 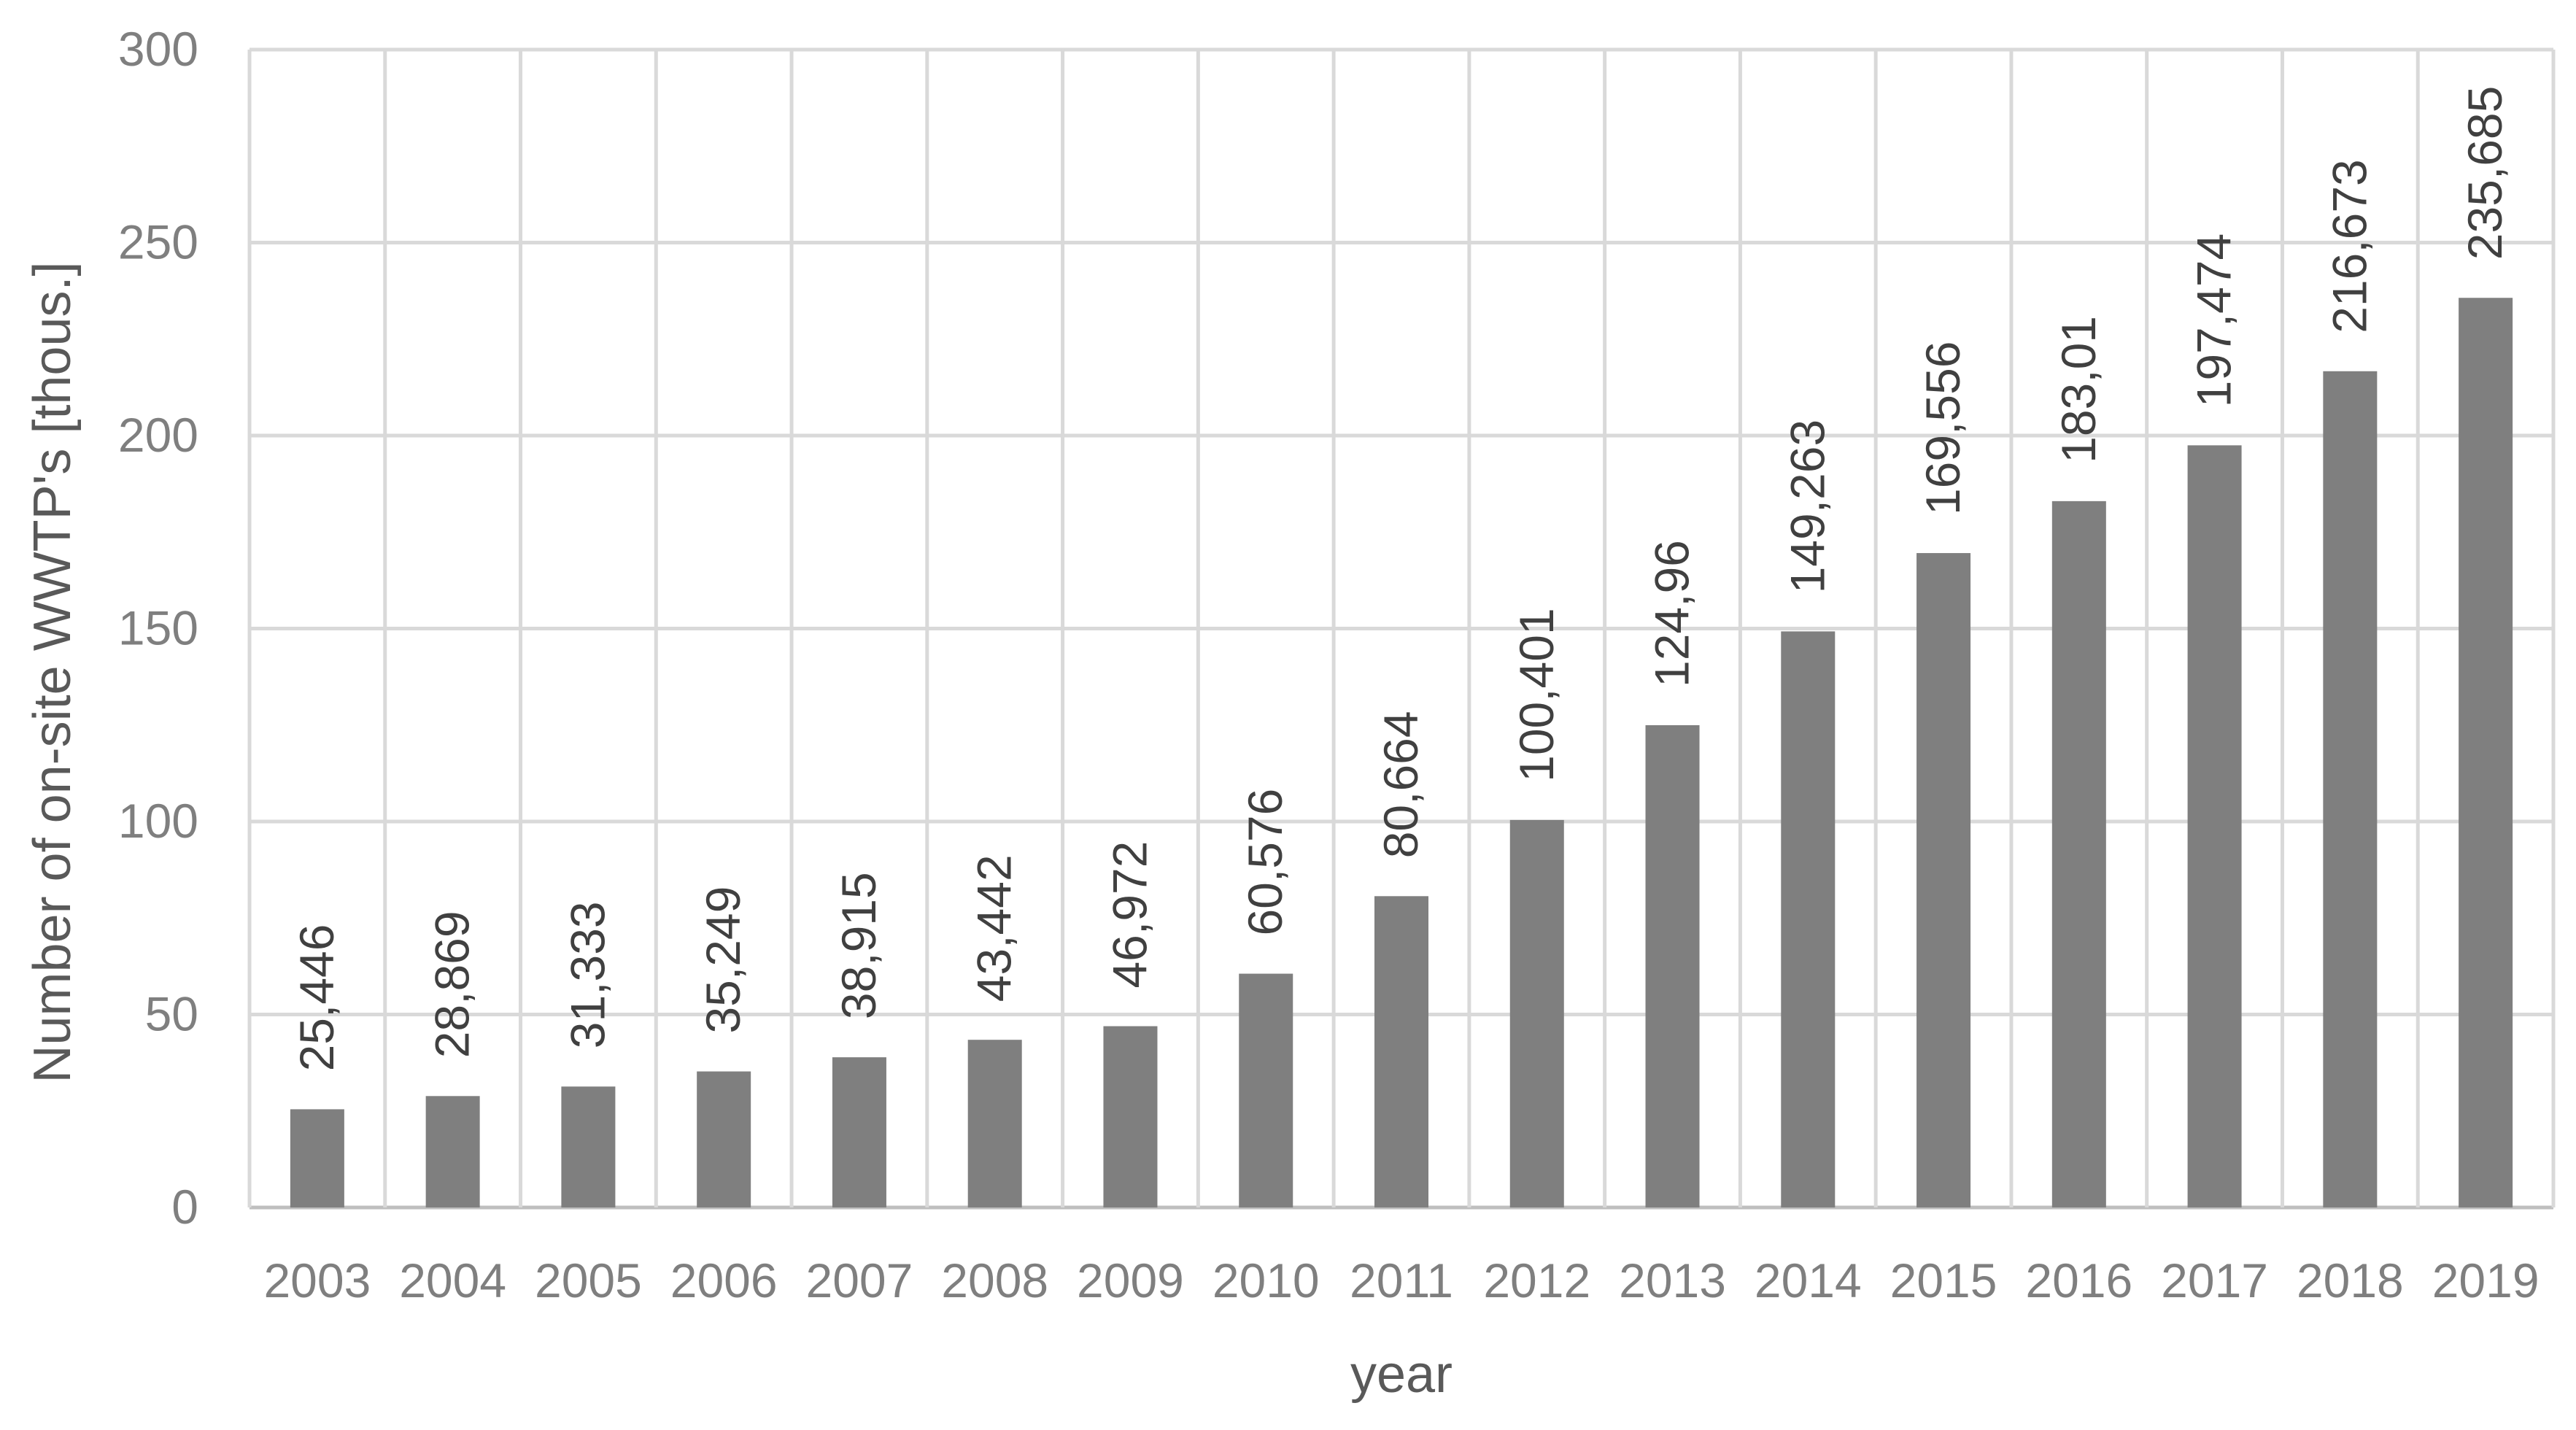 I want to click on x-tick-label: 2007, so click(x=859, y=1280).